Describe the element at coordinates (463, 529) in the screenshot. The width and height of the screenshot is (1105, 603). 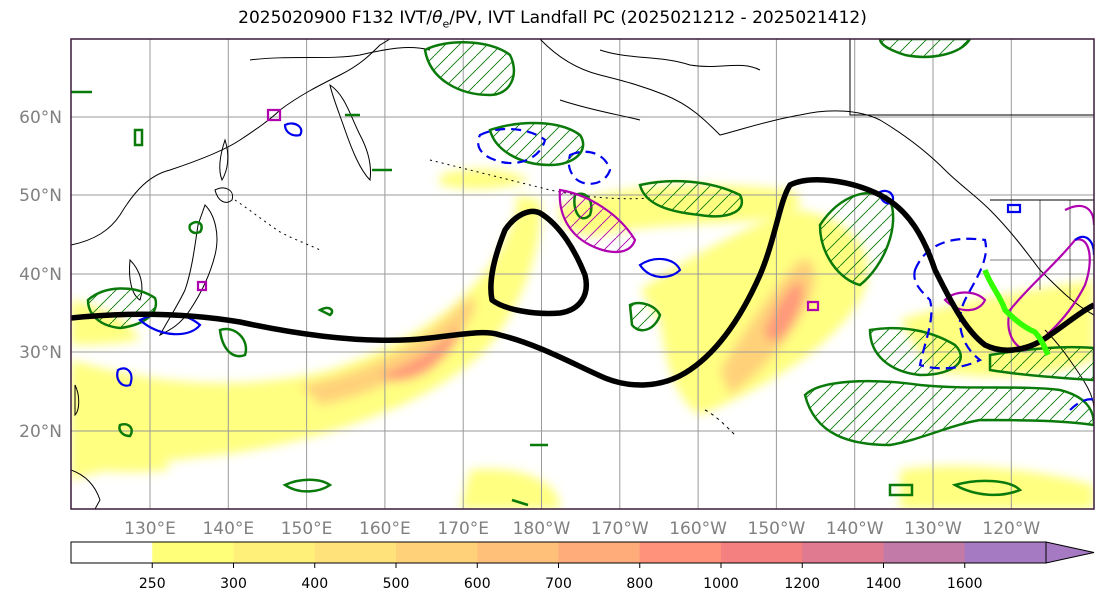
I see `lon-label: 170°E` at that location.